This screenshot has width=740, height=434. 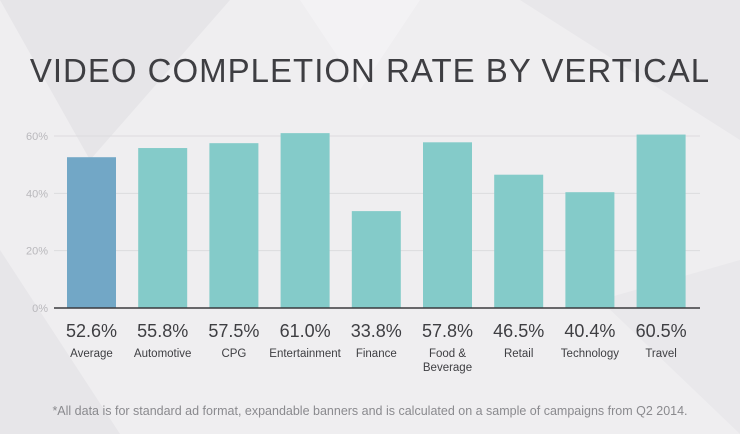 What do you see at coordinates (589, 331) in the screenshot?
I see `value-label: 40.4%` at bounding box center [589, 331].